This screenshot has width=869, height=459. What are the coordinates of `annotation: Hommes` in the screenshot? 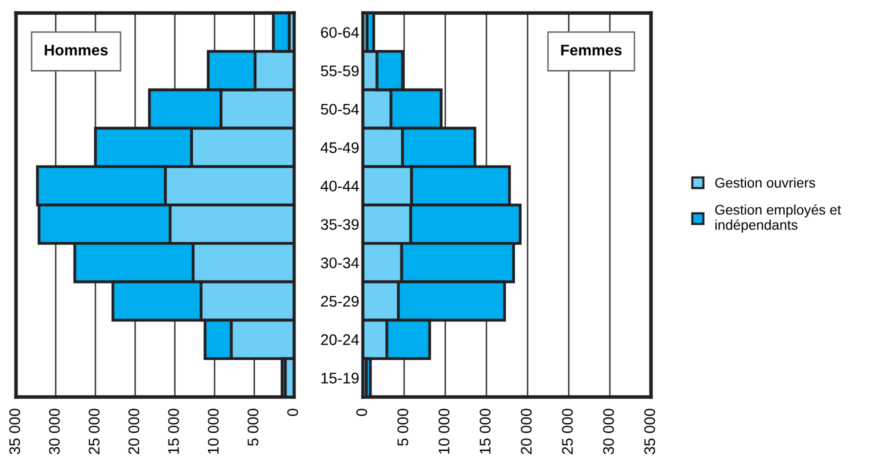 It's located at (76, 50).